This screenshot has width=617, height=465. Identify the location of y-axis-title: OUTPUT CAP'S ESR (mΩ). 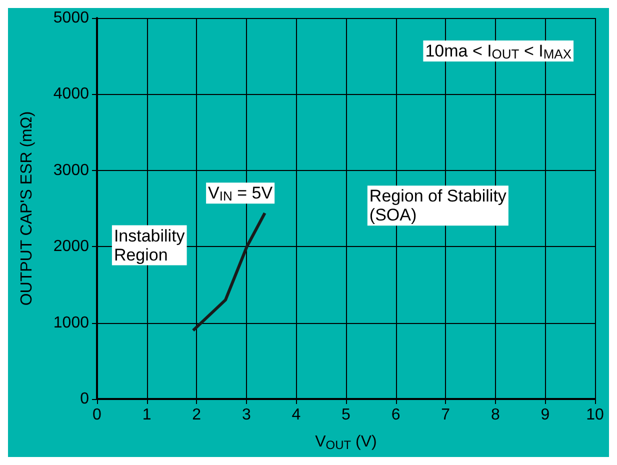
(27, 208).